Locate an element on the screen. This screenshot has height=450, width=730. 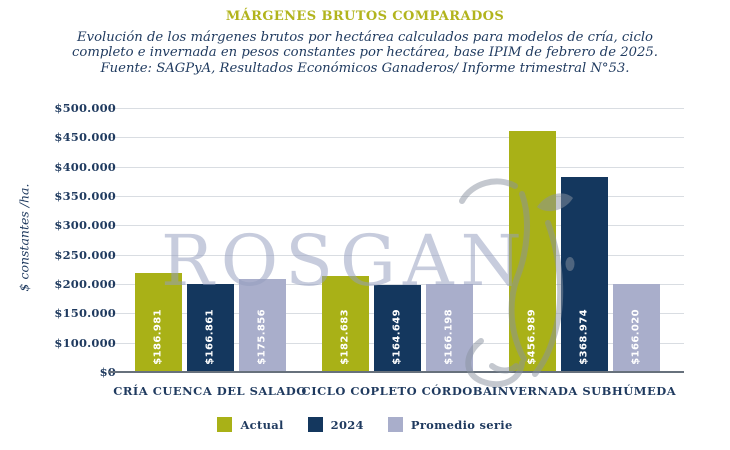
bar-2024: $164.649 is located at coordinates (397, 328).